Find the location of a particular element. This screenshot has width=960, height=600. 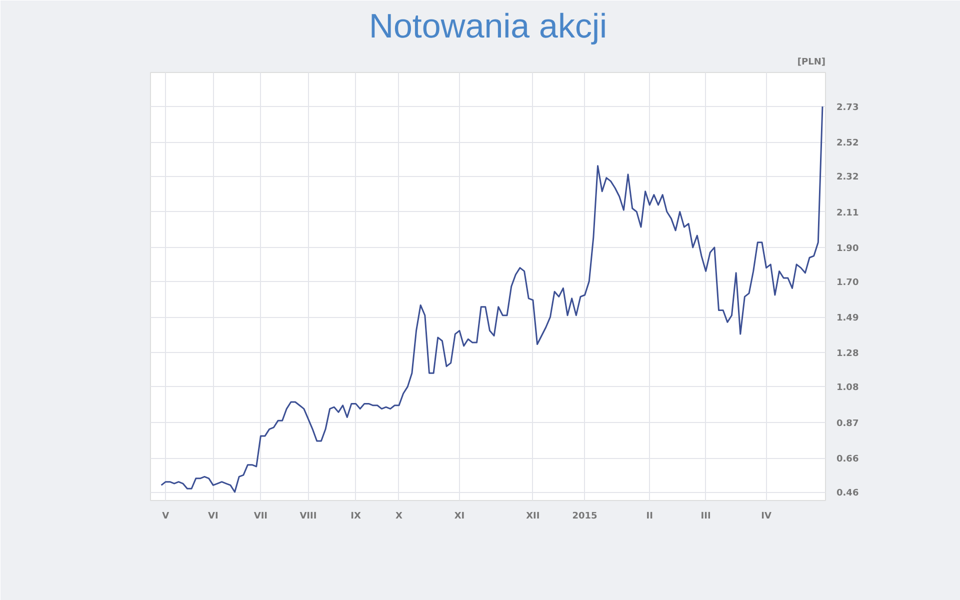

y-tick-label: 2.32 is located at coordinates (847, 177).